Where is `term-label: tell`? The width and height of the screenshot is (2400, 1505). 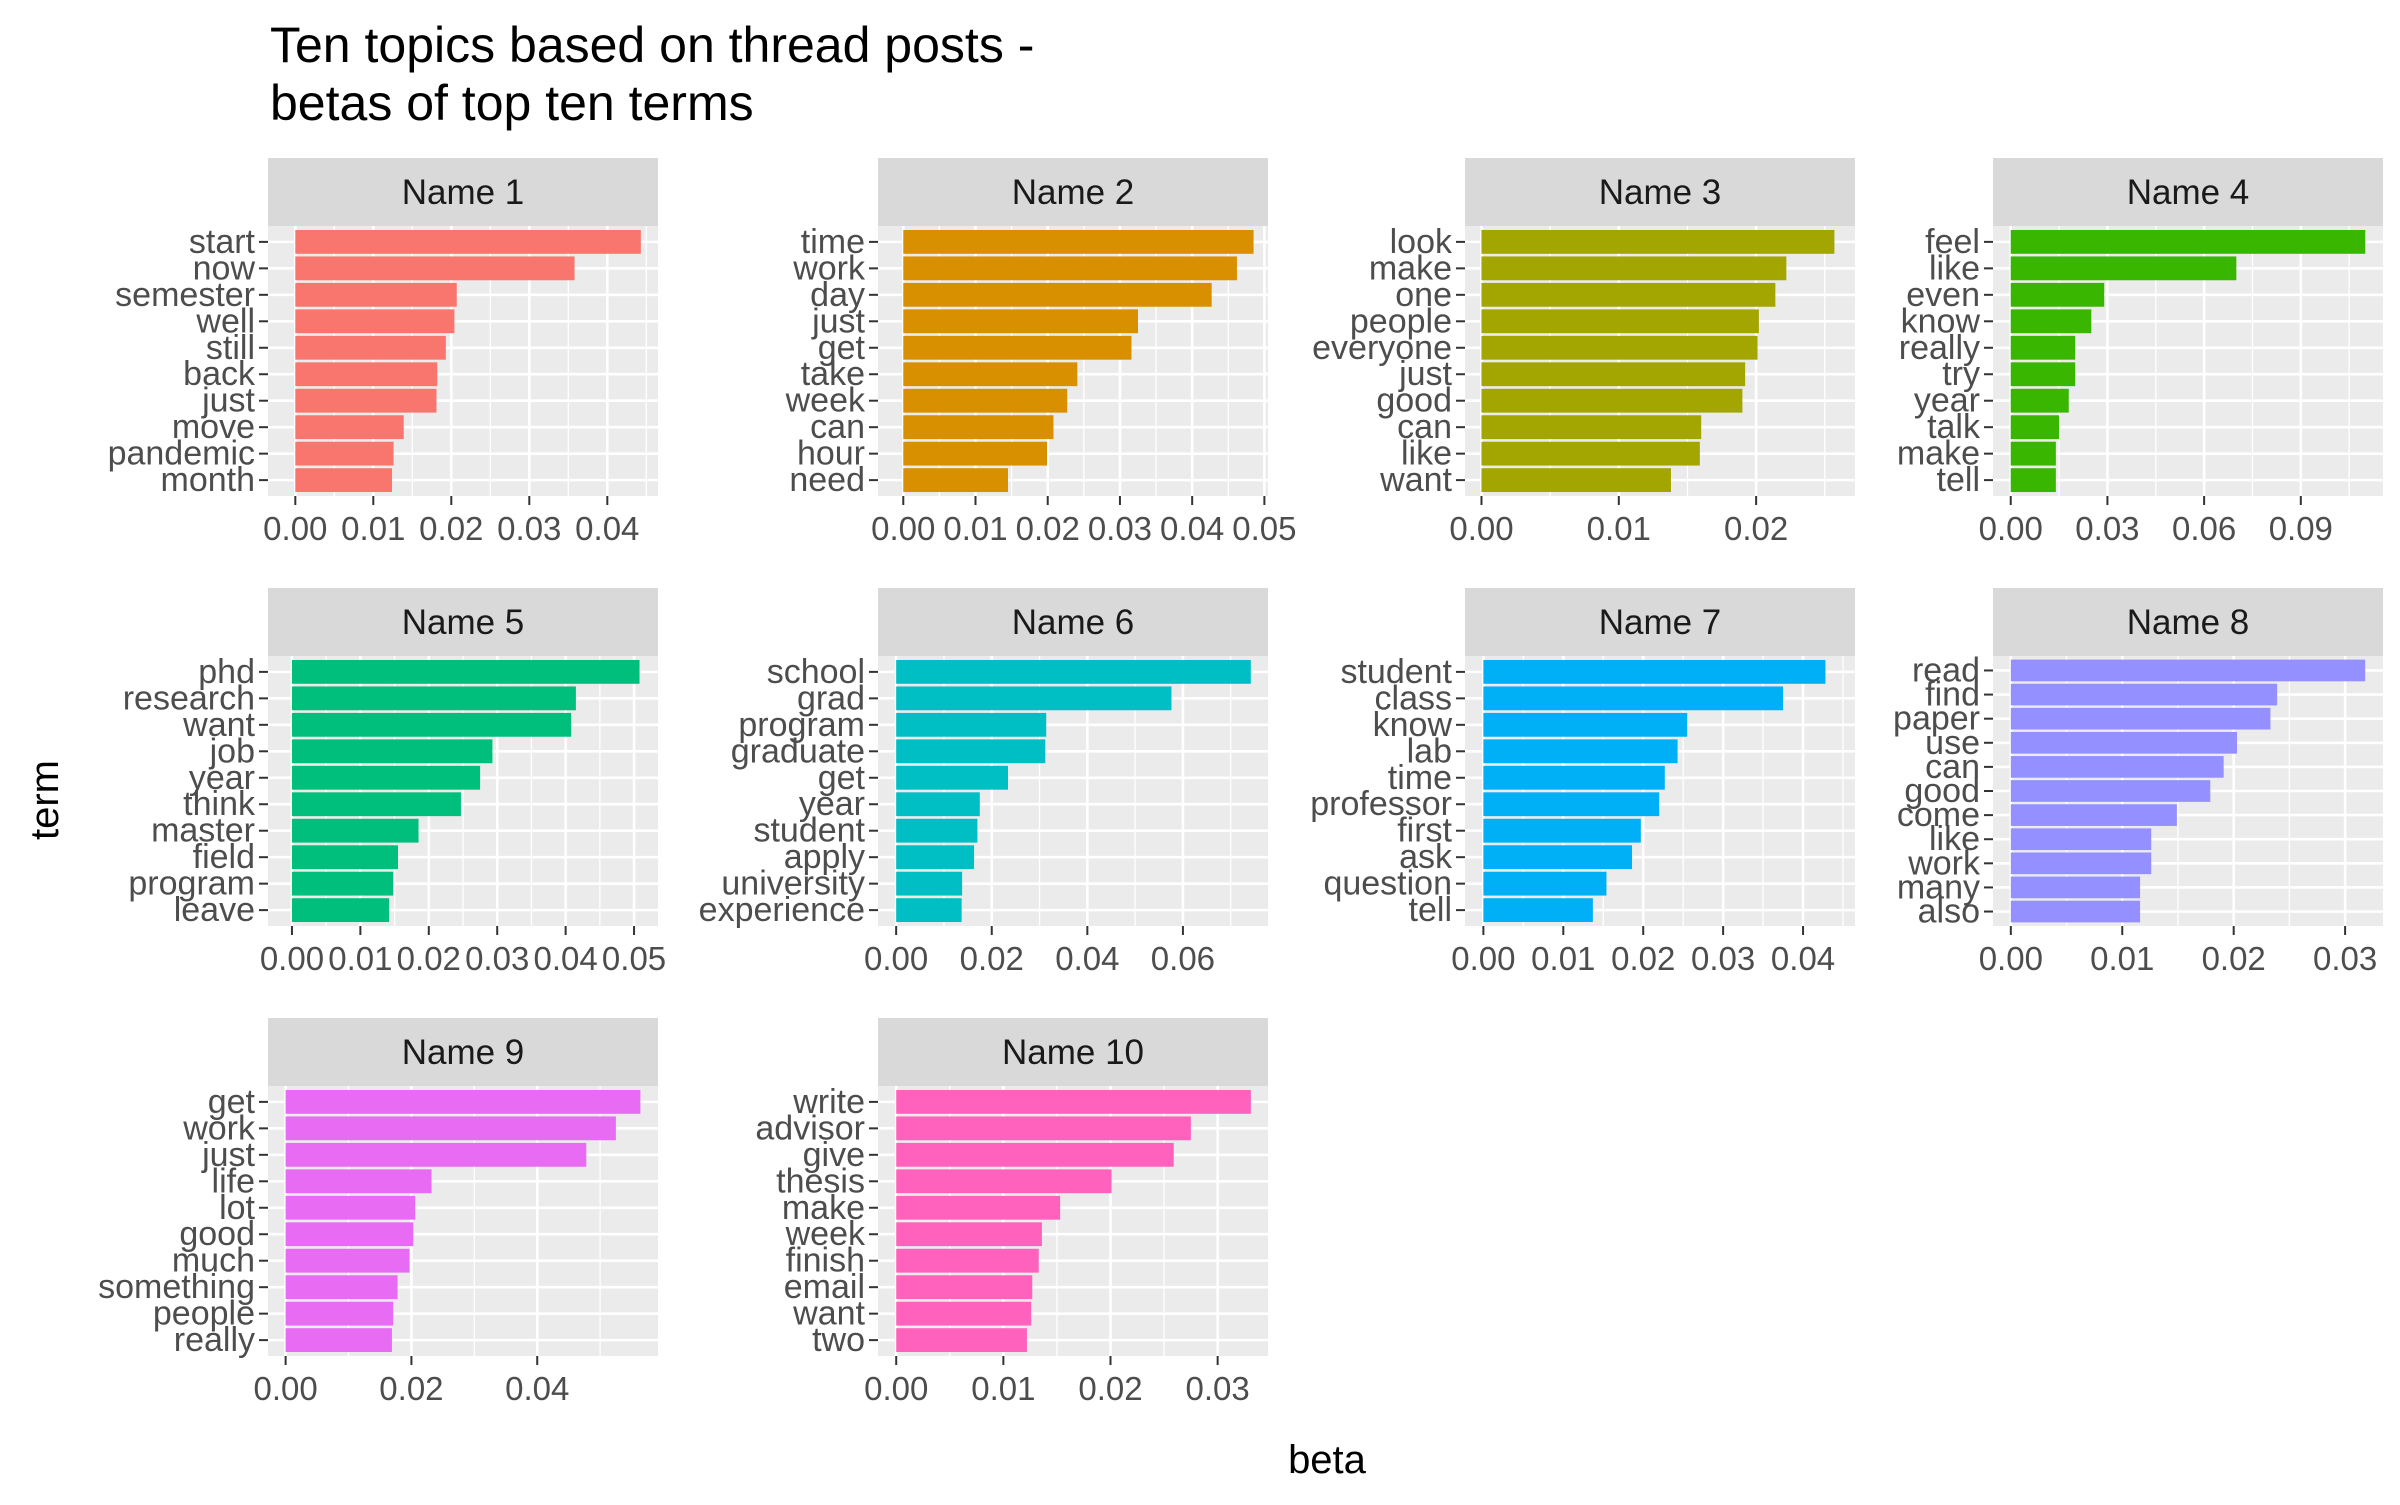 term-label: tell is located at coordinates (1430, 910).